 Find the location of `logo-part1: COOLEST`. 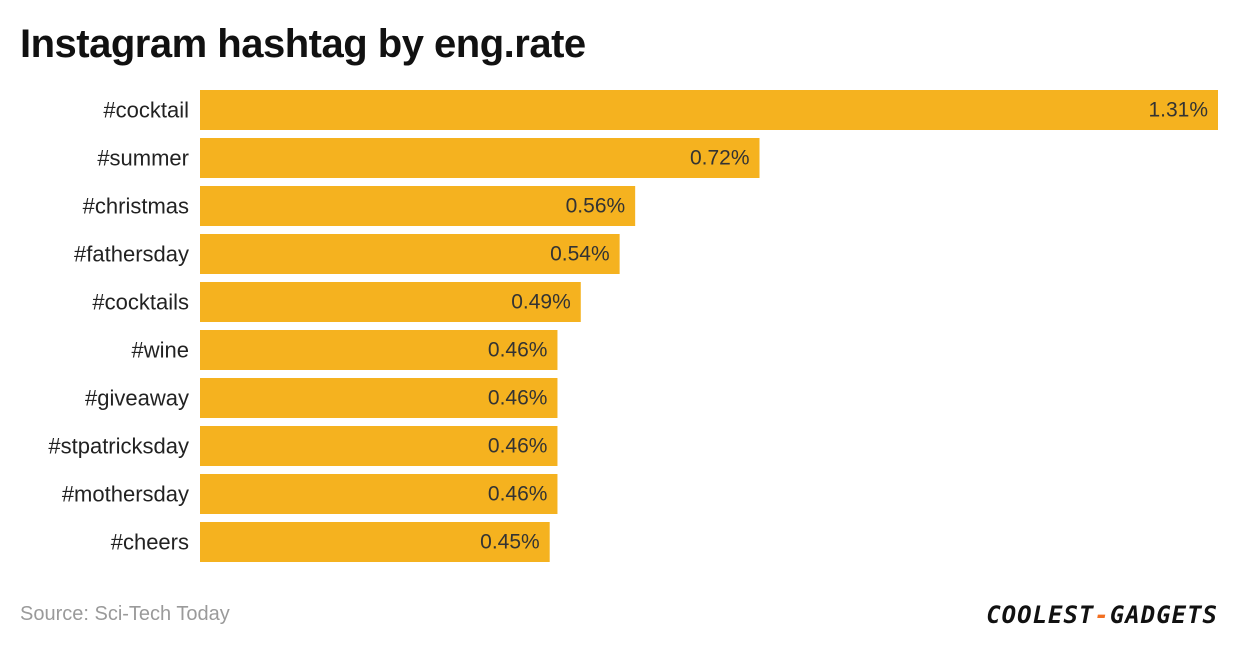

logo-part1: COOLEST is located at coordinates (1040, 615).